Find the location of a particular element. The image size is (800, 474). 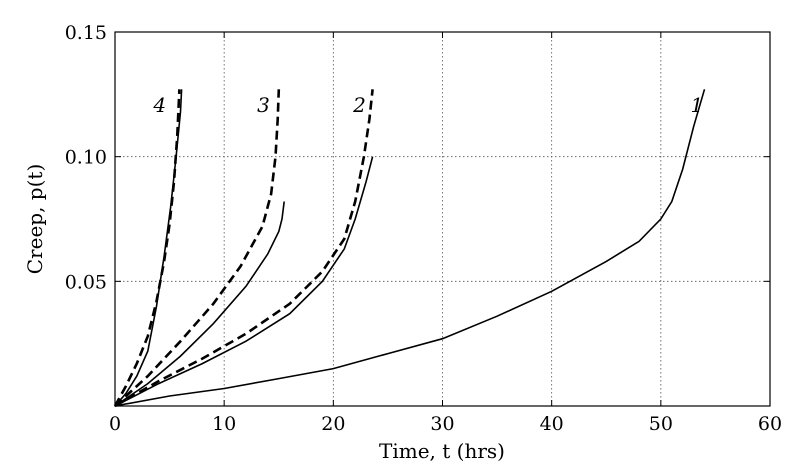

series-4-dashed-line is located at coordinates (147, 248).